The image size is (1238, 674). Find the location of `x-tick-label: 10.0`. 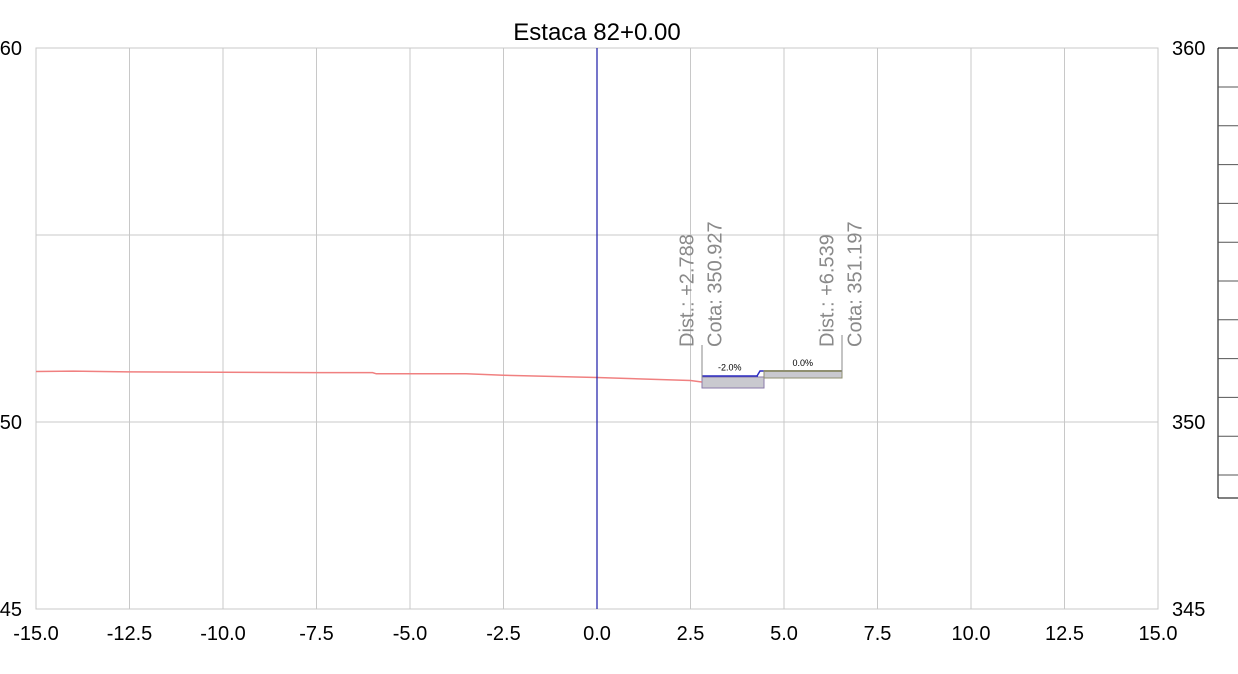

x-tick-label: 10.0 is located at coordinates (971, 634).